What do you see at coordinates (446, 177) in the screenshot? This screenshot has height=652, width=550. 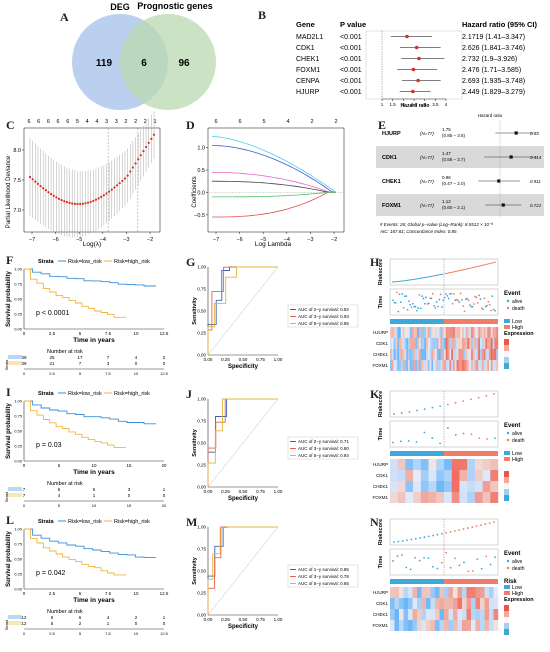 I see `forest-e-hr: 0.96` at bounding box center [446, 177].